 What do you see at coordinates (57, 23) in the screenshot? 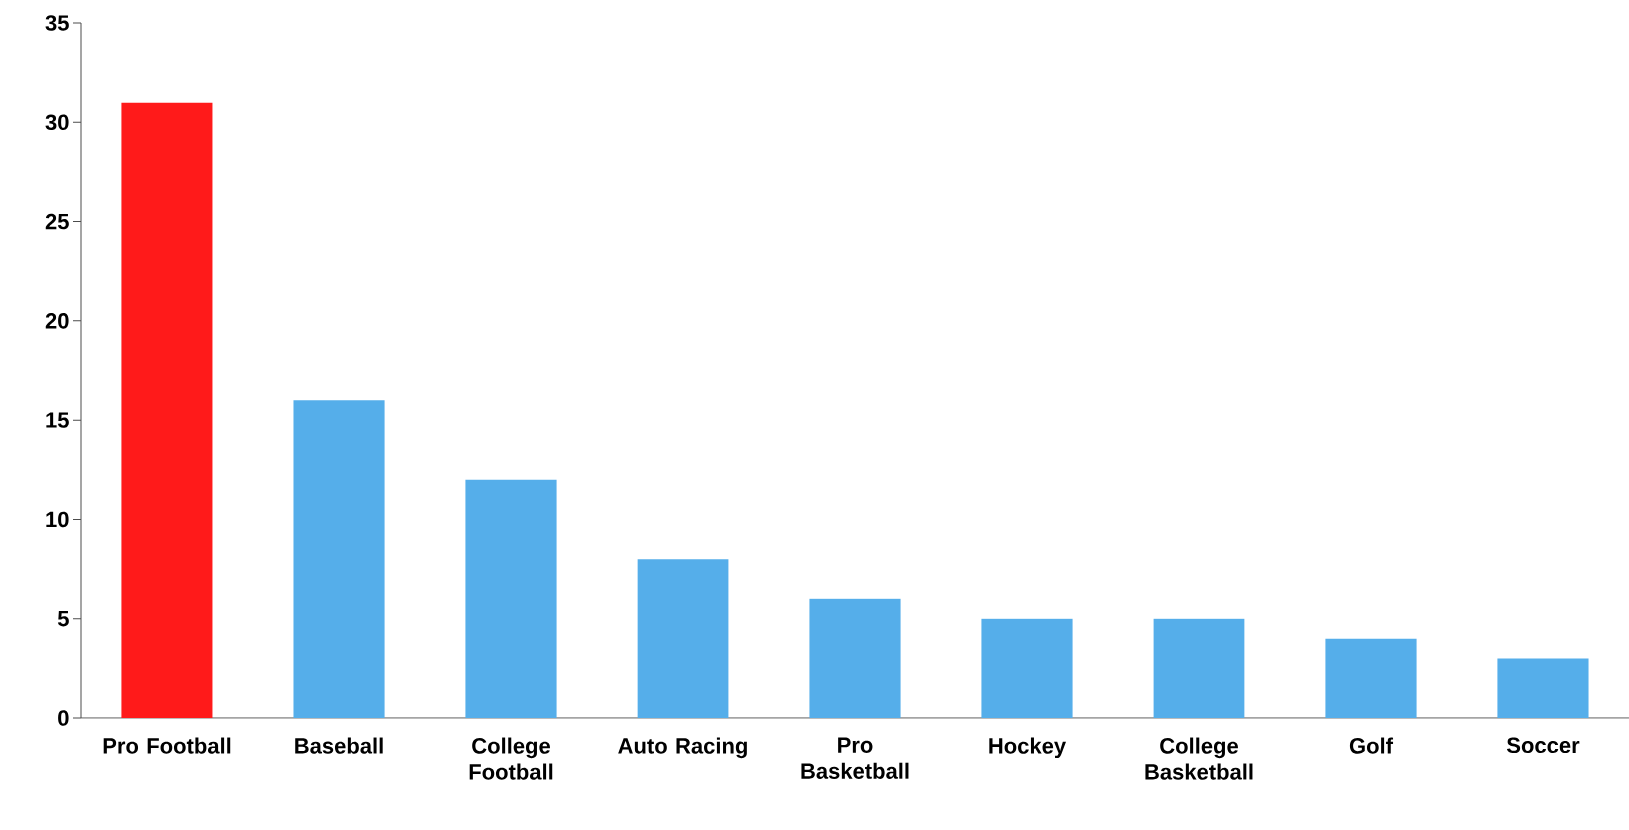
I see `y-tick-label: 35` at bounding box center [57, 23].